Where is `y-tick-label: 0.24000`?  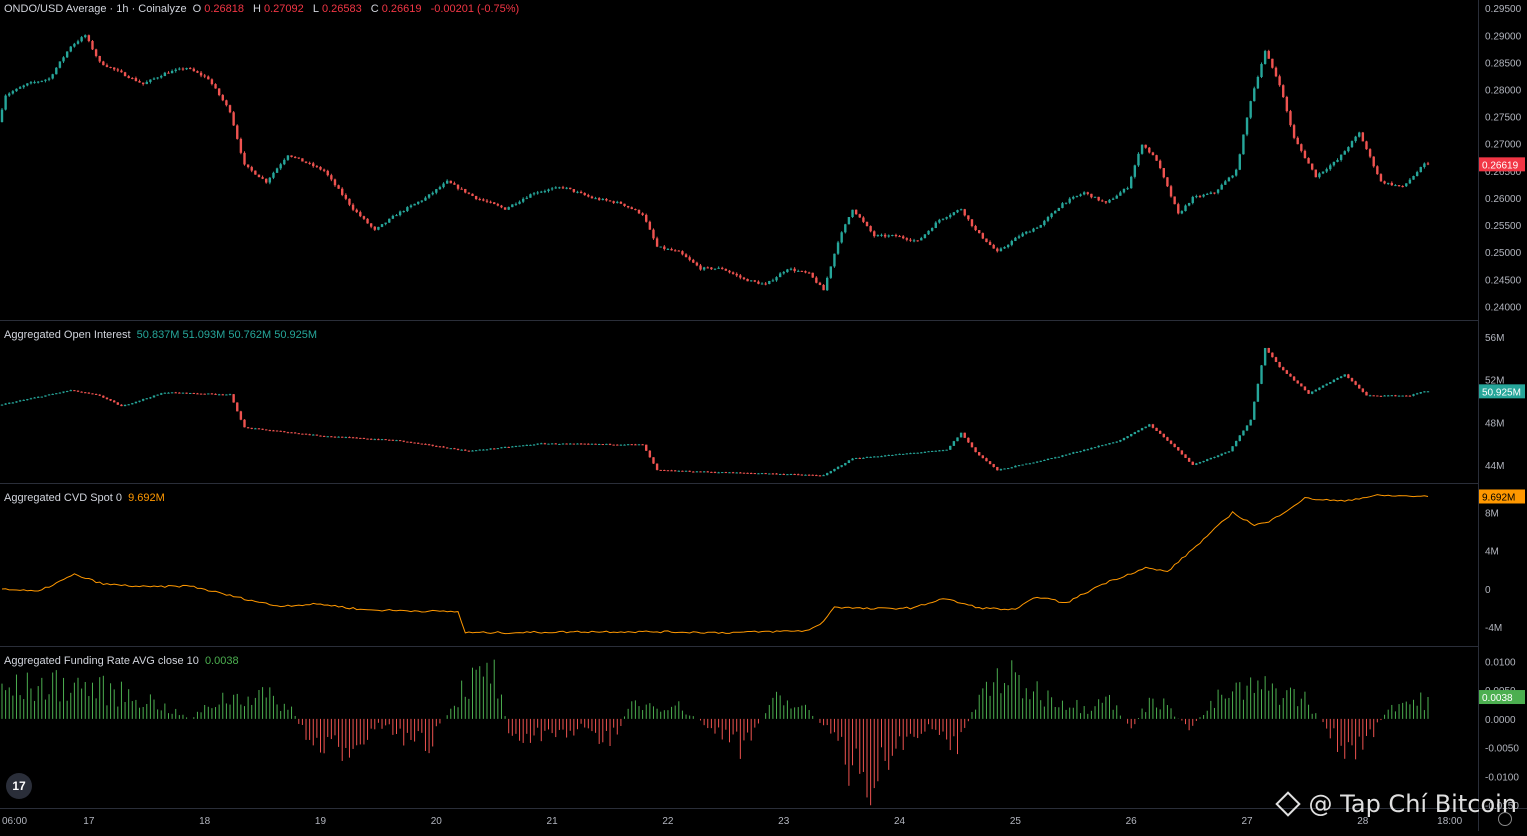
y-tick-label: 0.24000 is located at coordinates (1503, 307).